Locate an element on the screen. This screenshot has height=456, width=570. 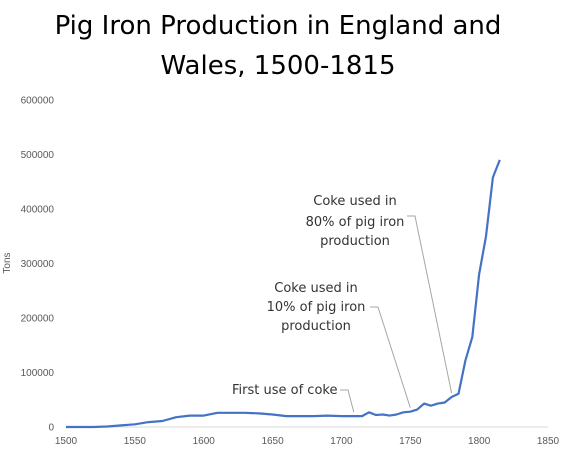
annotation-coke-10-percent-line-3: production is located at coordinates (316, 326).